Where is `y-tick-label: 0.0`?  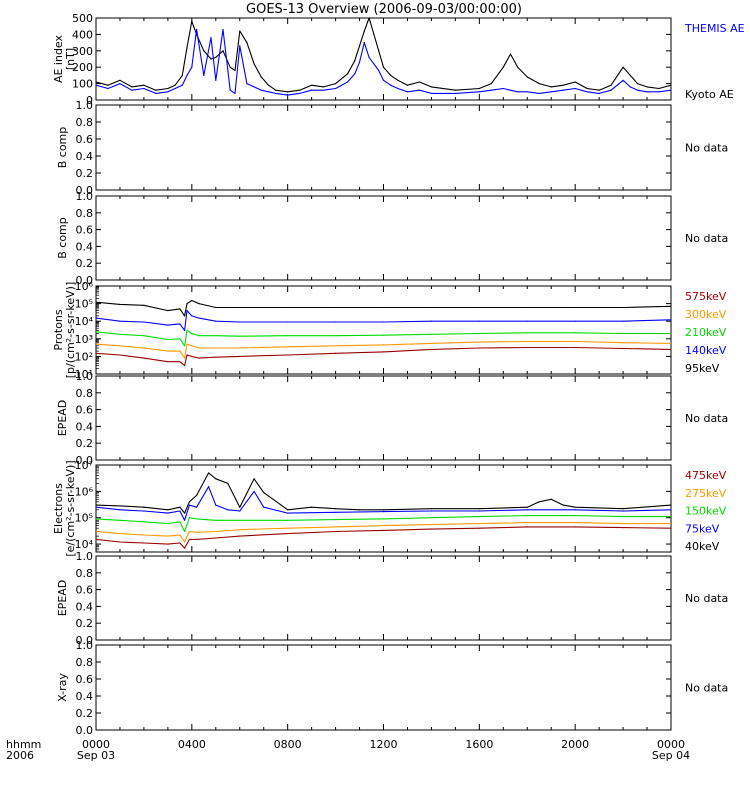
y-tick-label: 0.0 is located at coordinates (85, 460).